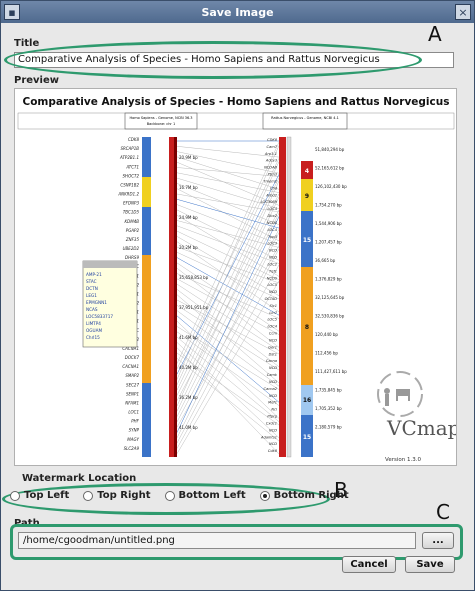  I want to click on radio-bottom-left-dot, so click(169, 495).